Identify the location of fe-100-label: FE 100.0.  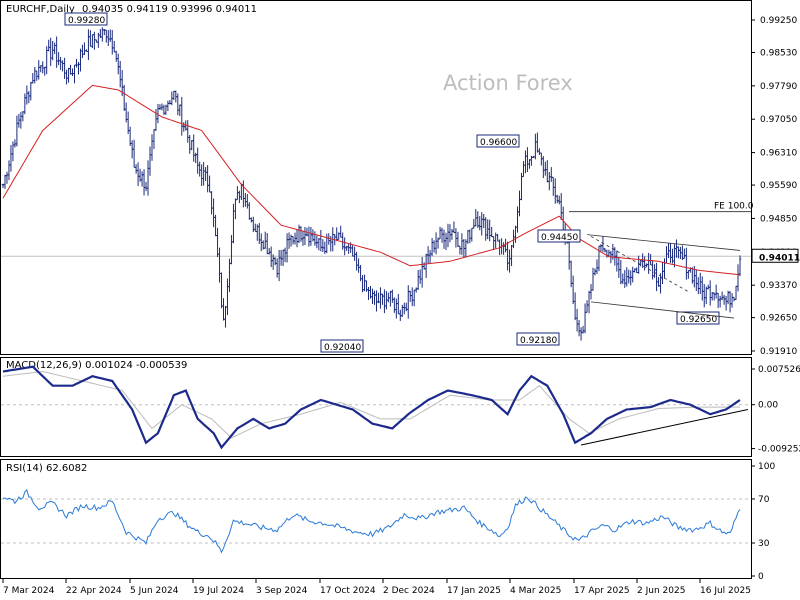
(734, 207).